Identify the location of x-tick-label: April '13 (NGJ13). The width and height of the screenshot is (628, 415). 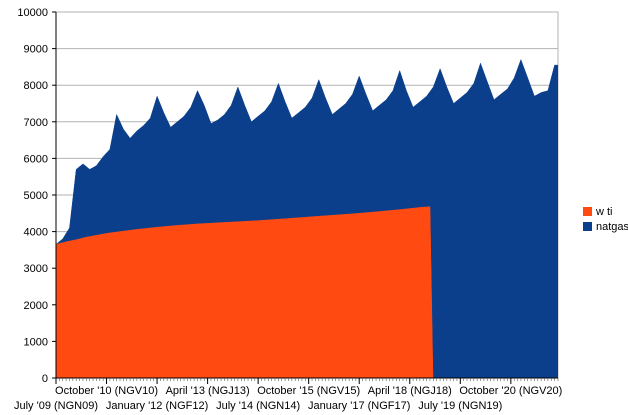
(208, 391).